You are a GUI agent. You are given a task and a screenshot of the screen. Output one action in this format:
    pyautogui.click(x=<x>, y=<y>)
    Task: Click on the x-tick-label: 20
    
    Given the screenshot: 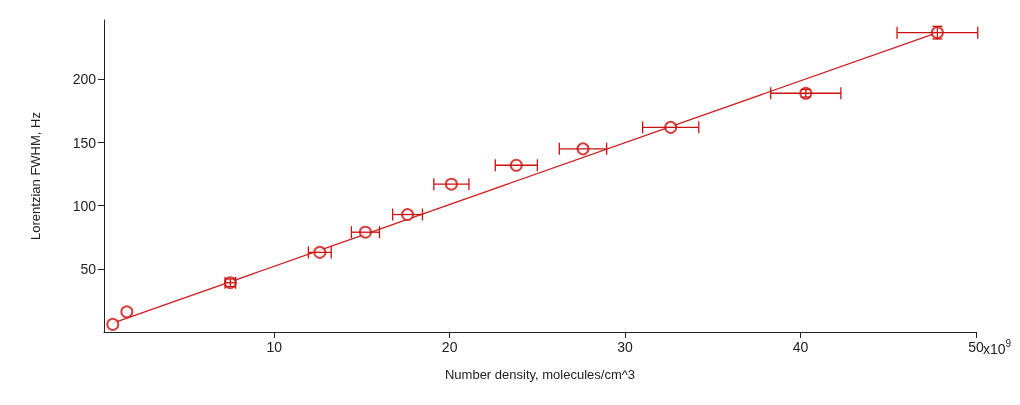 What is the action you would take?
    pyautogui.click(x=449, y=347)
    